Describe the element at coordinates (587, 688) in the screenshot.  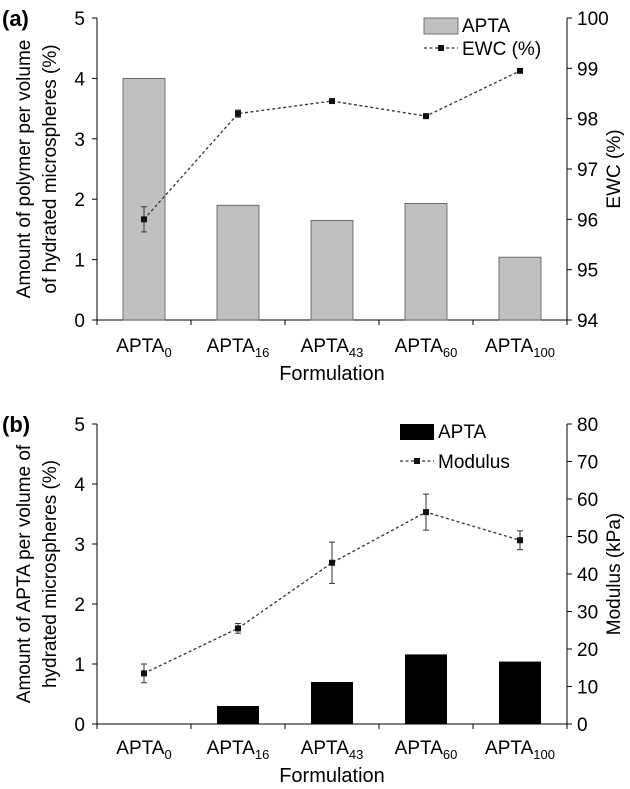
I see `y2-tick-label: 10` at that location.